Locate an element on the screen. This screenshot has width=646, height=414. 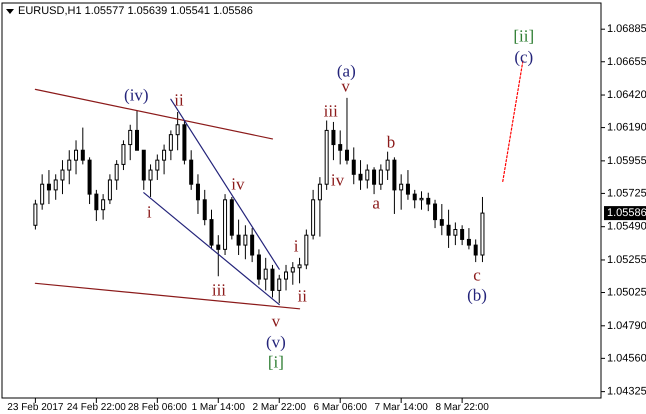
y-tick-label: 1.04560 is located at coordinates (626, 358).